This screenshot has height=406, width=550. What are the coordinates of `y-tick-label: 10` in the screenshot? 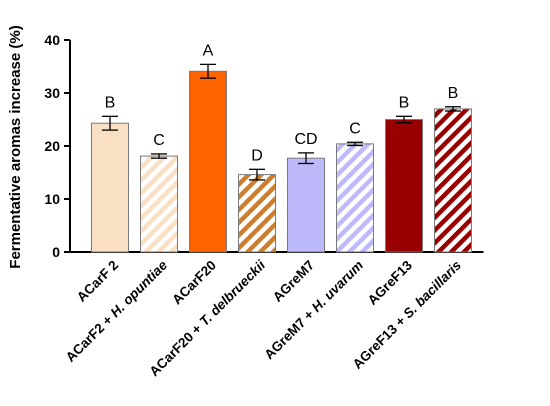 It's located at (52, 199).